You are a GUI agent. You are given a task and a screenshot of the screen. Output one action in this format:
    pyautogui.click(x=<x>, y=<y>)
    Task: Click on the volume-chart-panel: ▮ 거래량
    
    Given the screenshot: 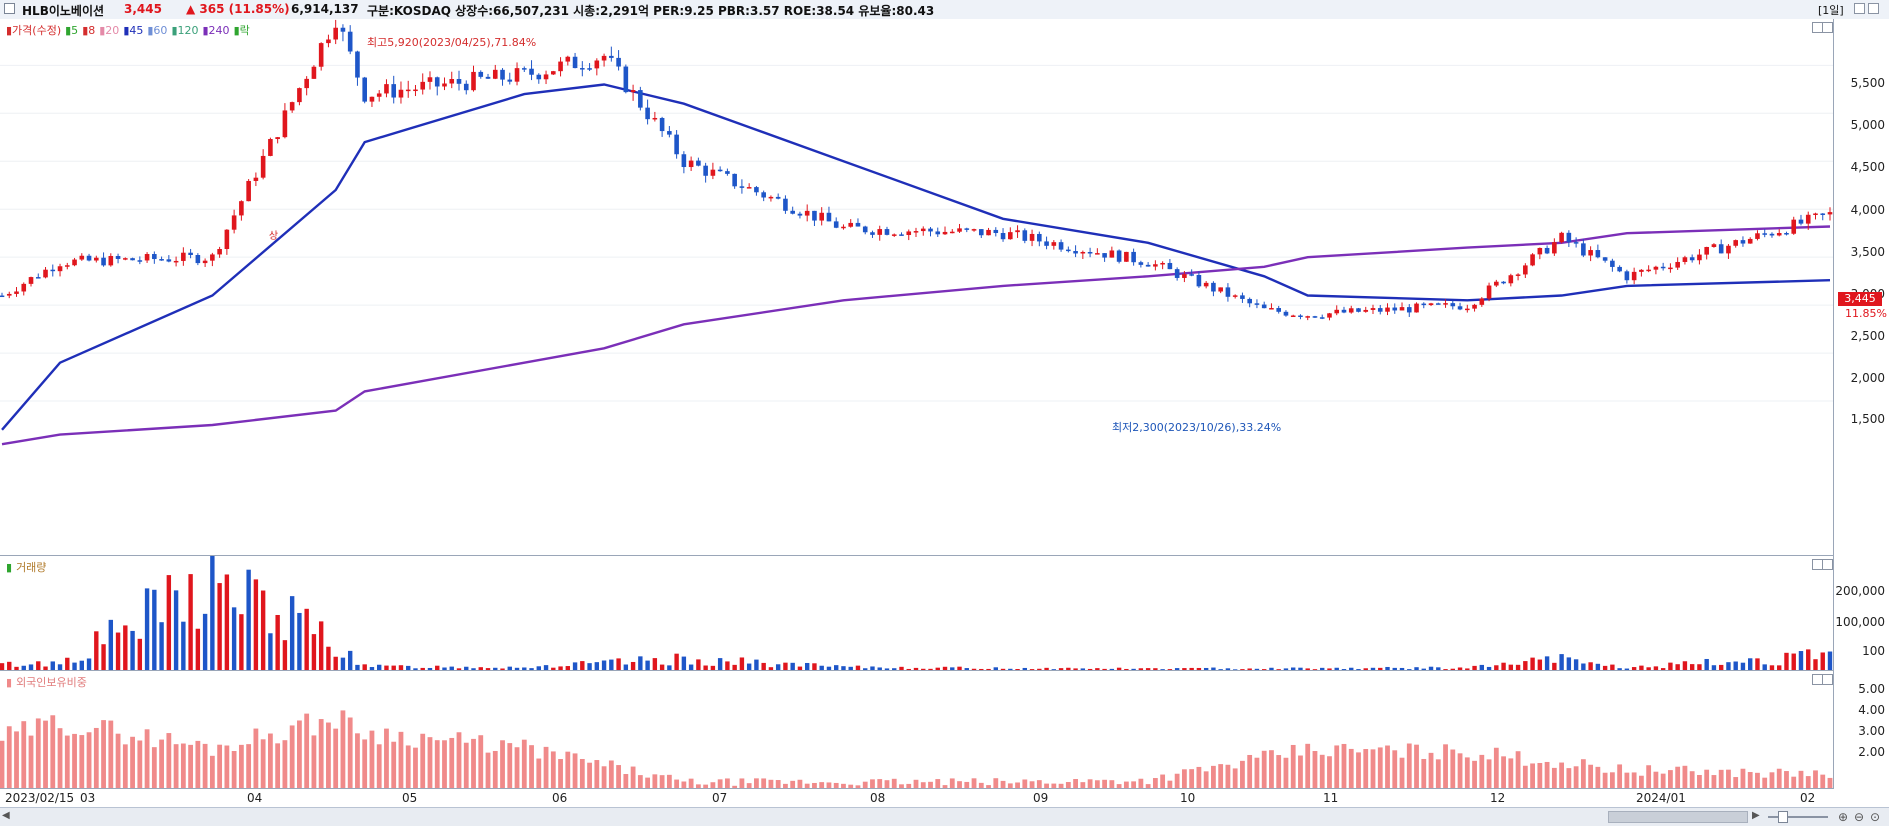 What is the action you would take?
    pyautogui.click(x=916, y=613)
    